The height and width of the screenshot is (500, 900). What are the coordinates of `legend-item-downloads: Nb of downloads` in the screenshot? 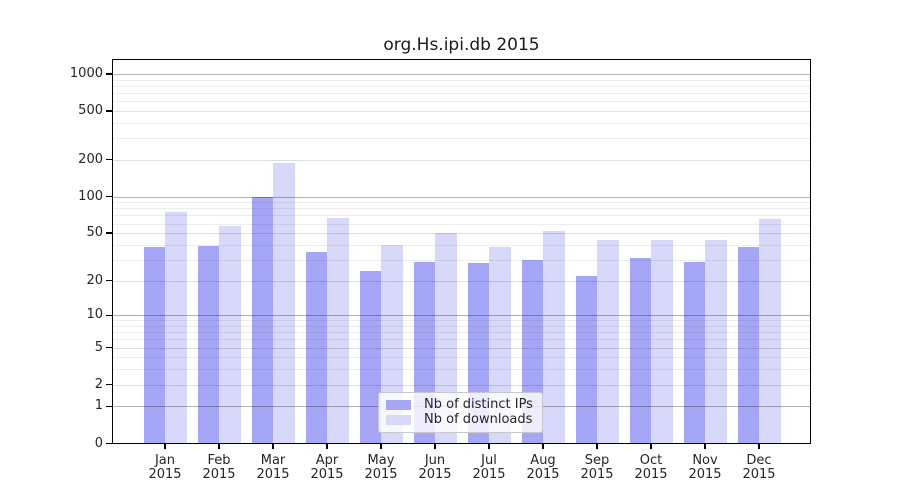 It's located at (461, 420).